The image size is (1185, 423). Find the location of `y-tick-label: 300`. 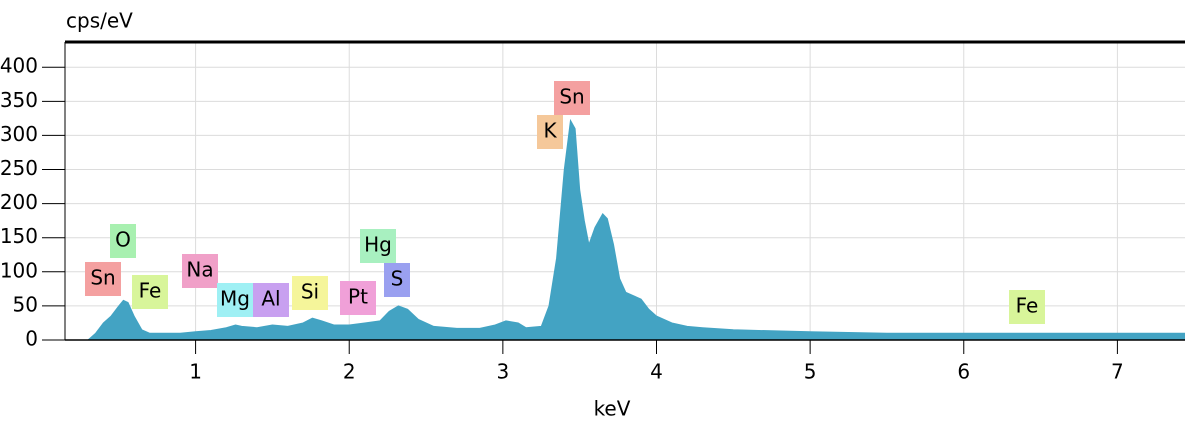

y-tick-label: 300 is located at coordinates (19, 134).